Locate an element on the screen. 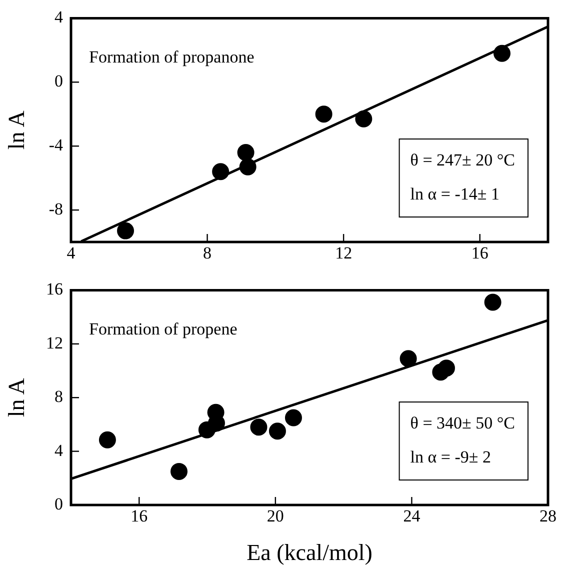 This screenshot has width=569, height=572. y-tick-label: -8 is located at coordinates (55, 208).